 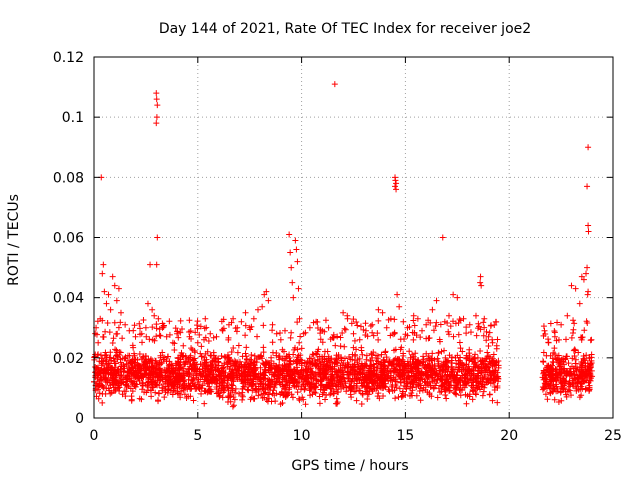 What do you see at coordinates (68, 238) in the screenshot?
I see `y-tick-labels: 0 0.02 0.04 0.06 0.08 0.1 0.12` at bounding box center [68, 238].